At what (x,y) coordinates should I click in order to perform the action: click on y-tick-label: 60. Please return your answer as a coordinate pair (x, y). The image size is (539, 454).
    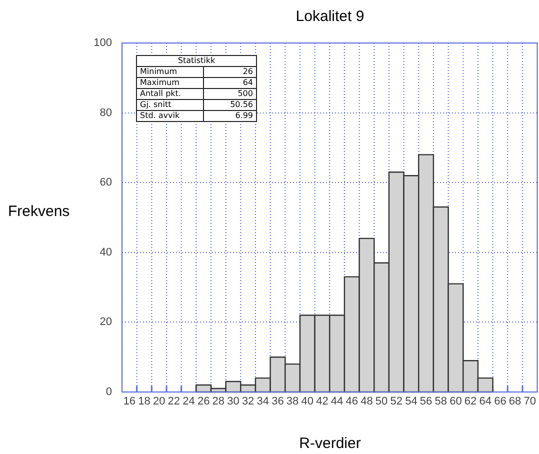
    Looking at the image, I should click on (106, 182).